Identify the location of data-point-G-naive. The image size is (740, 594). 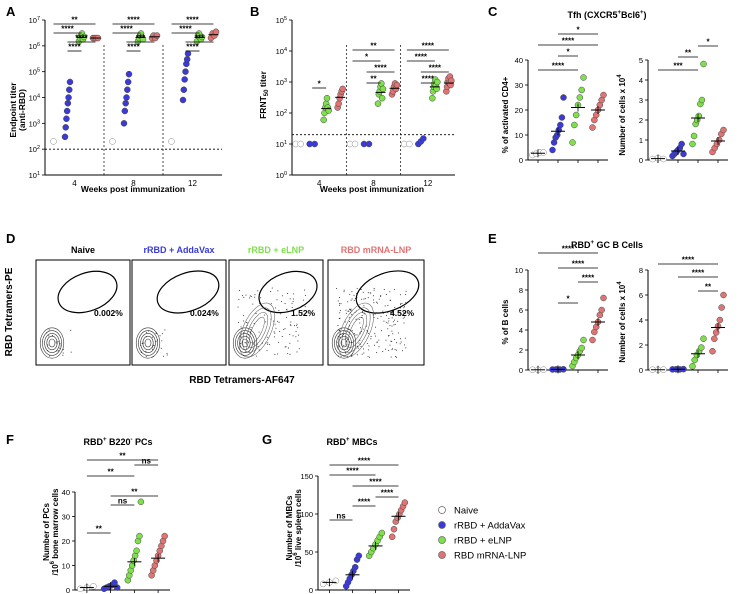
(336, 581).